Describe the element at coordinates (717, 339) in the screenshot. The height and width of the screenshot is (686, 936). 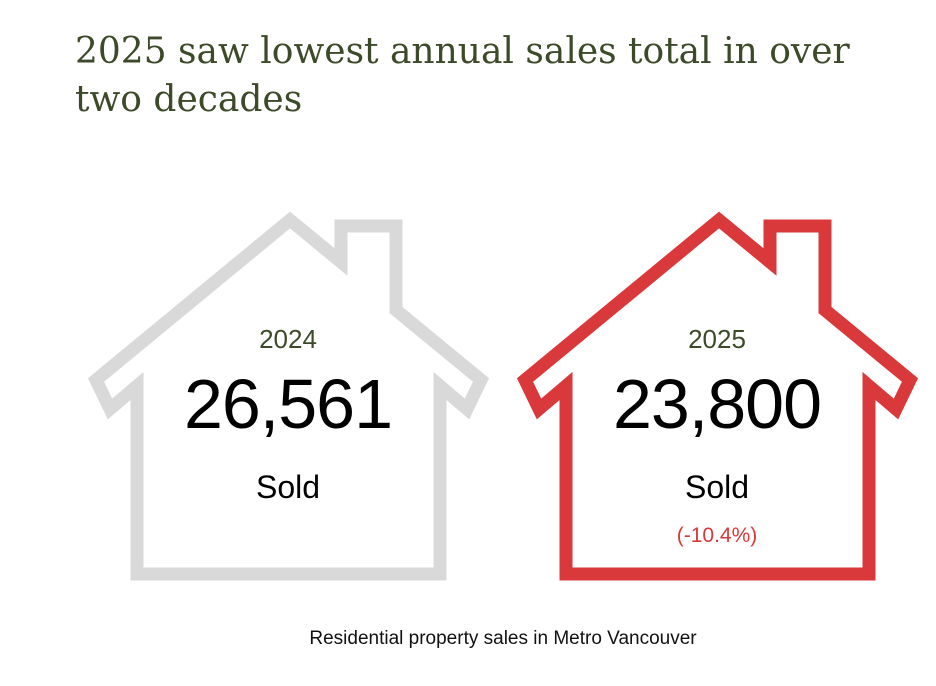
I see `year-label: 2025` at that location.